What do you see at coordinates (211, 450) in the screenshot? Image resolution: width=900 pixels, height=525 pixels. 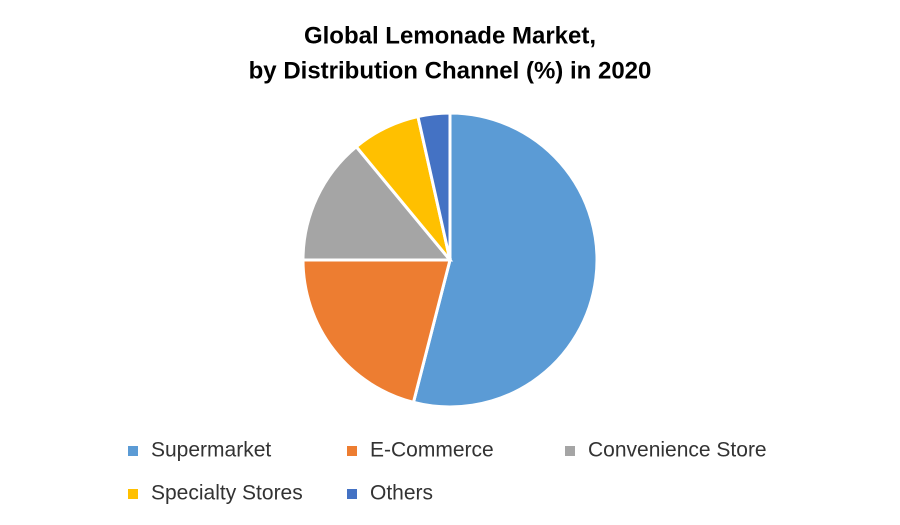 I see `legend-label: Supermarket` at bounding box center [211, 450].